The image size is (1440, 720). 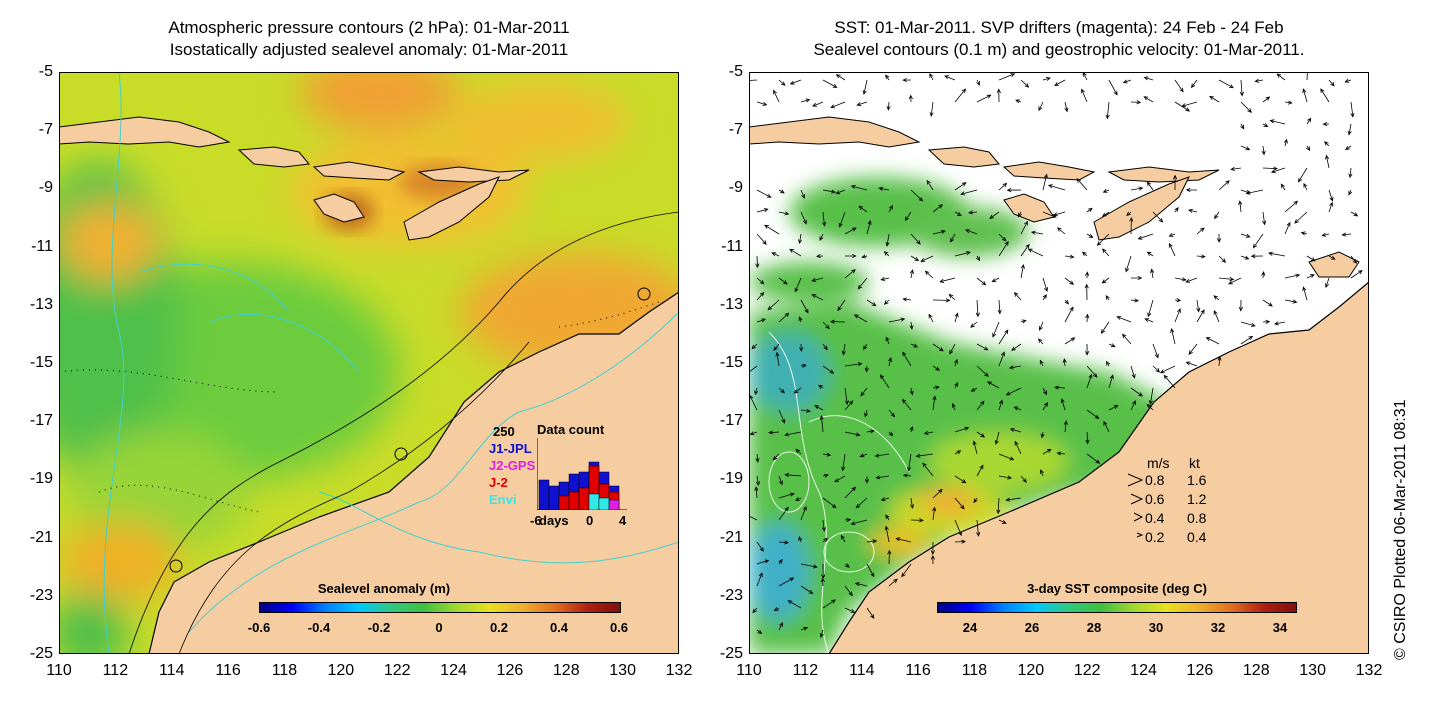 I want to click on velocity-legend-ms: 0.2, so click(x=1155, y=537).